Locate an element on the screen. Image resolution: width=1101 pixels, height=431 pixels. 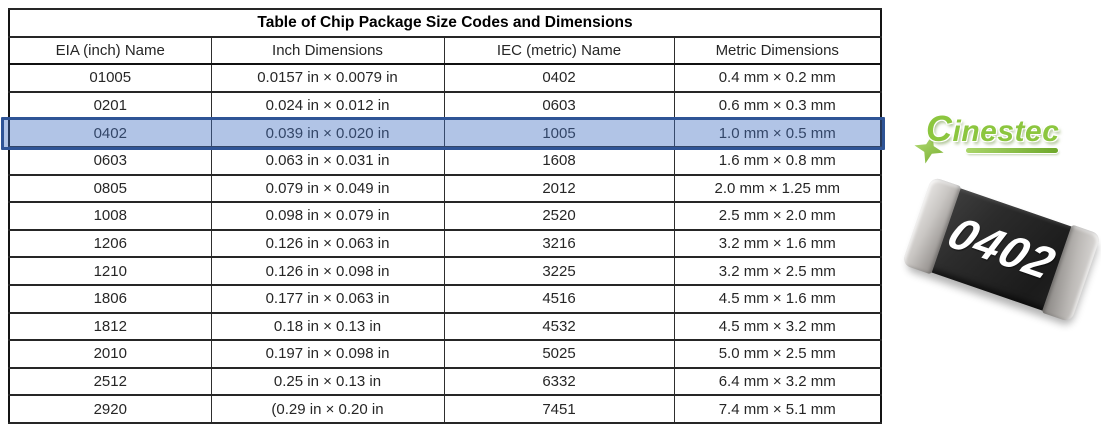
cinestec-logo: Cinestec is located at coordinates (994, 135).